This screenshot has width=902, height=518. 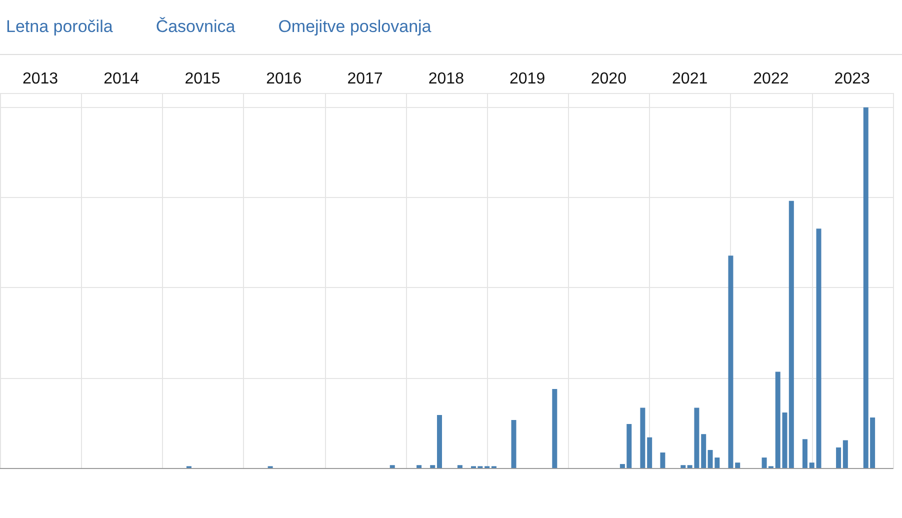 I want to click on x-tick-label: 2021, so click(x=690, y=79).